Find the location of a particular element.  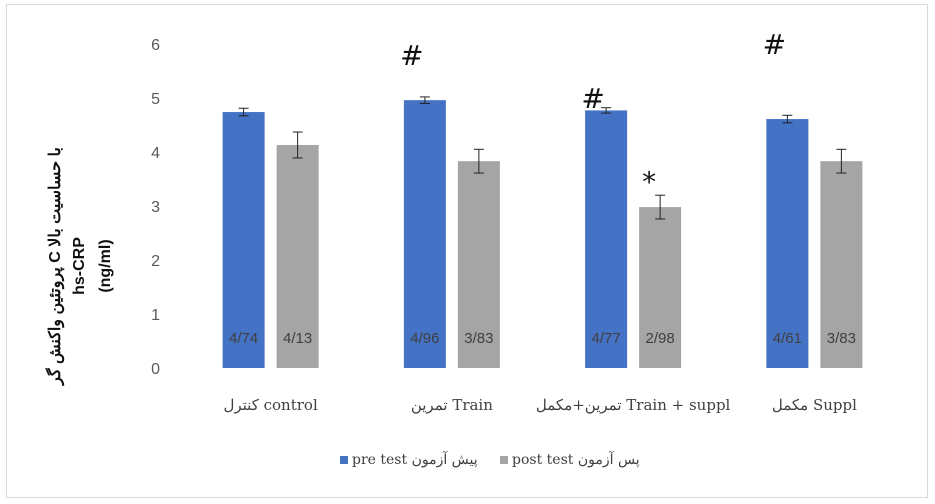

bar-s0-c0 is located at coordinates (243, 240).